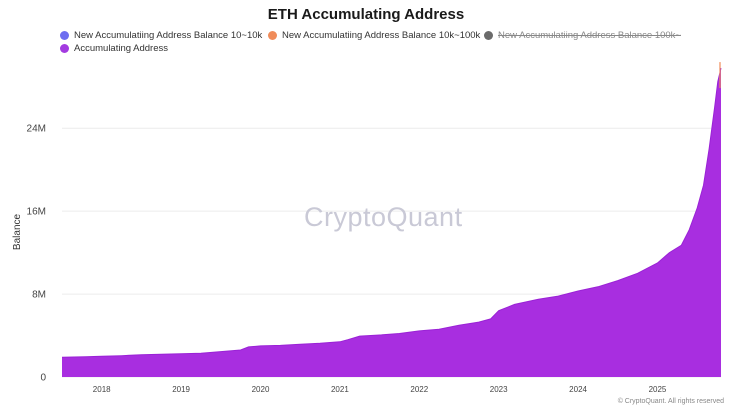 This screenshot has height=418, width=732. I want to click on y-axis: 0 8M 16M 24M, so click(37, 254).